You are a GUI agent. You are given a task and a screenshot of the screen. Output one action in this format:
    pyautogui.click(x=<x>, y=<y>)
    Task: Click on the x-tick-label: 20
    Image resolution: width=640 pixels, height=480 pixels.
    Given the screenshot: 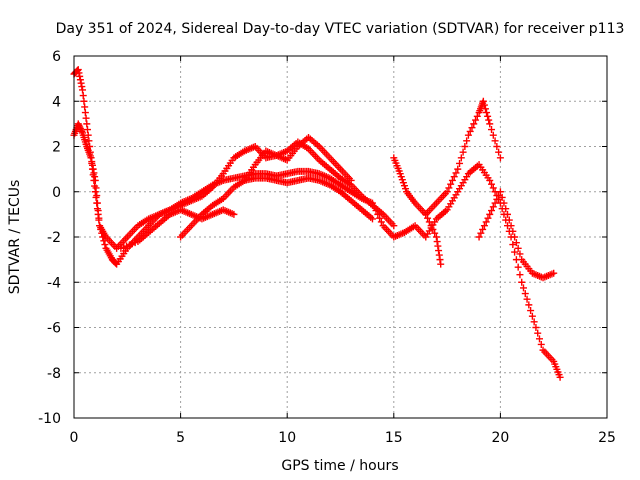 What is the action you would take?
    pyautogui.click(x=500, y=438)
    